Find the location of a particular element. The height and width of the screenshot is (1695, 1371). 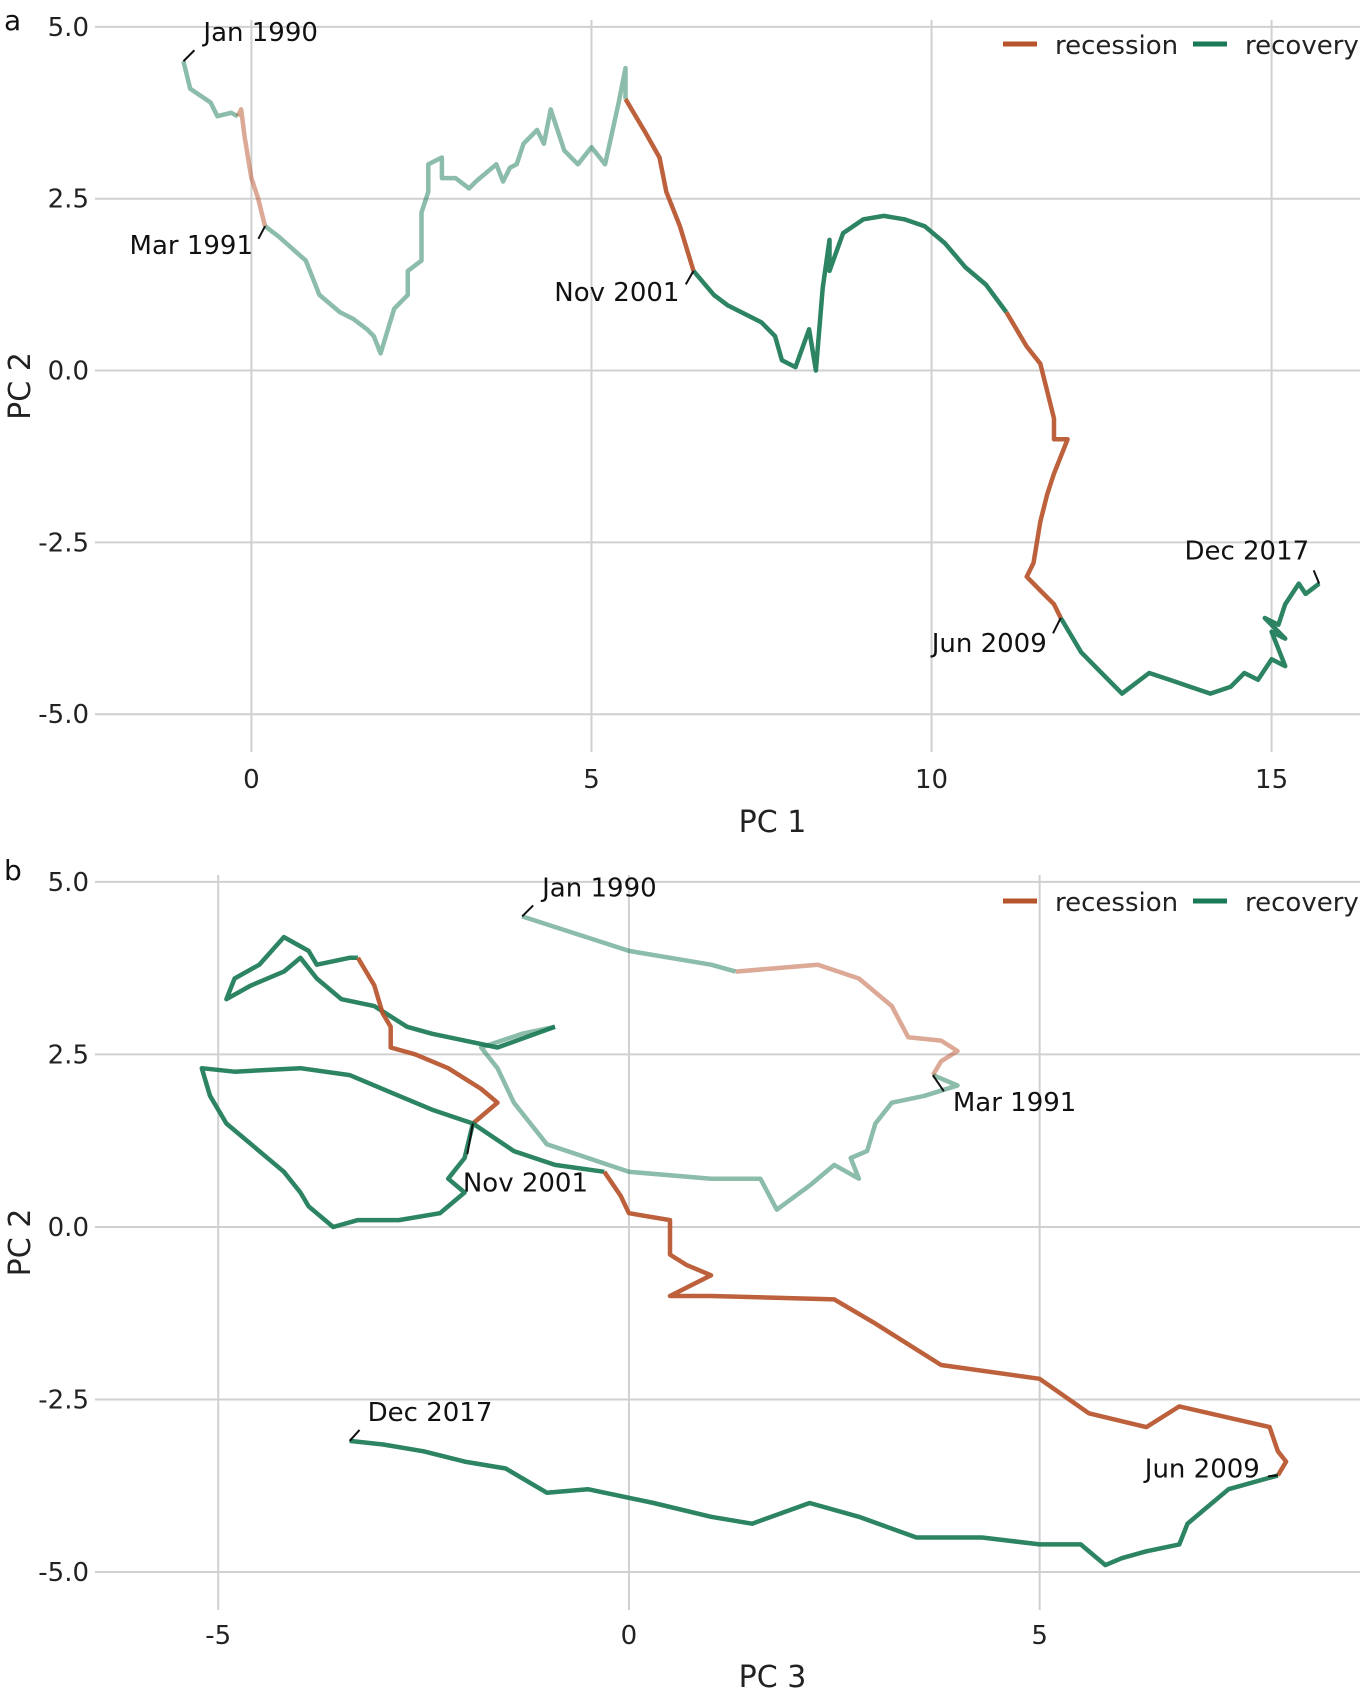

x-tick-label: 15 is located at coordinates (1271, 780).